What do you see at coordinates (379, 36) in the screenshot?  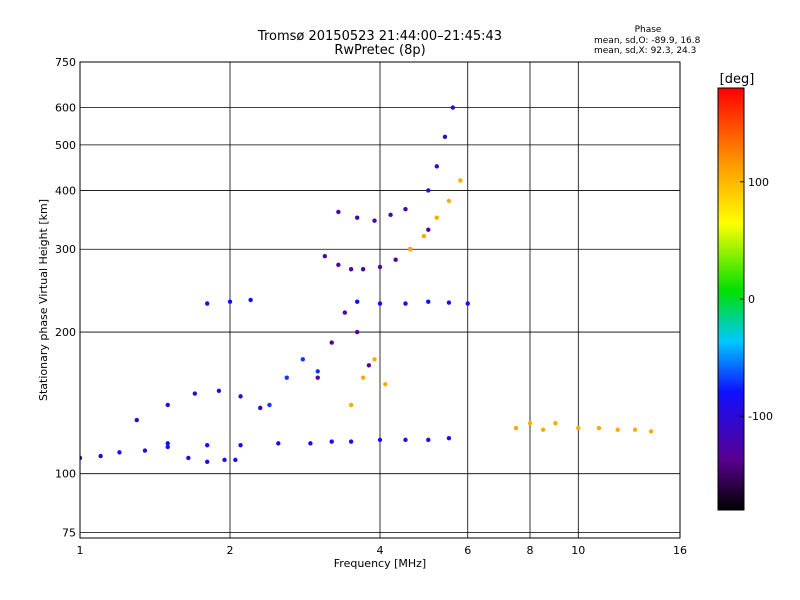 I see `chart-title: Tromsø 20150523 21:44:00–21:45:43` at bounding box center [379, 36].